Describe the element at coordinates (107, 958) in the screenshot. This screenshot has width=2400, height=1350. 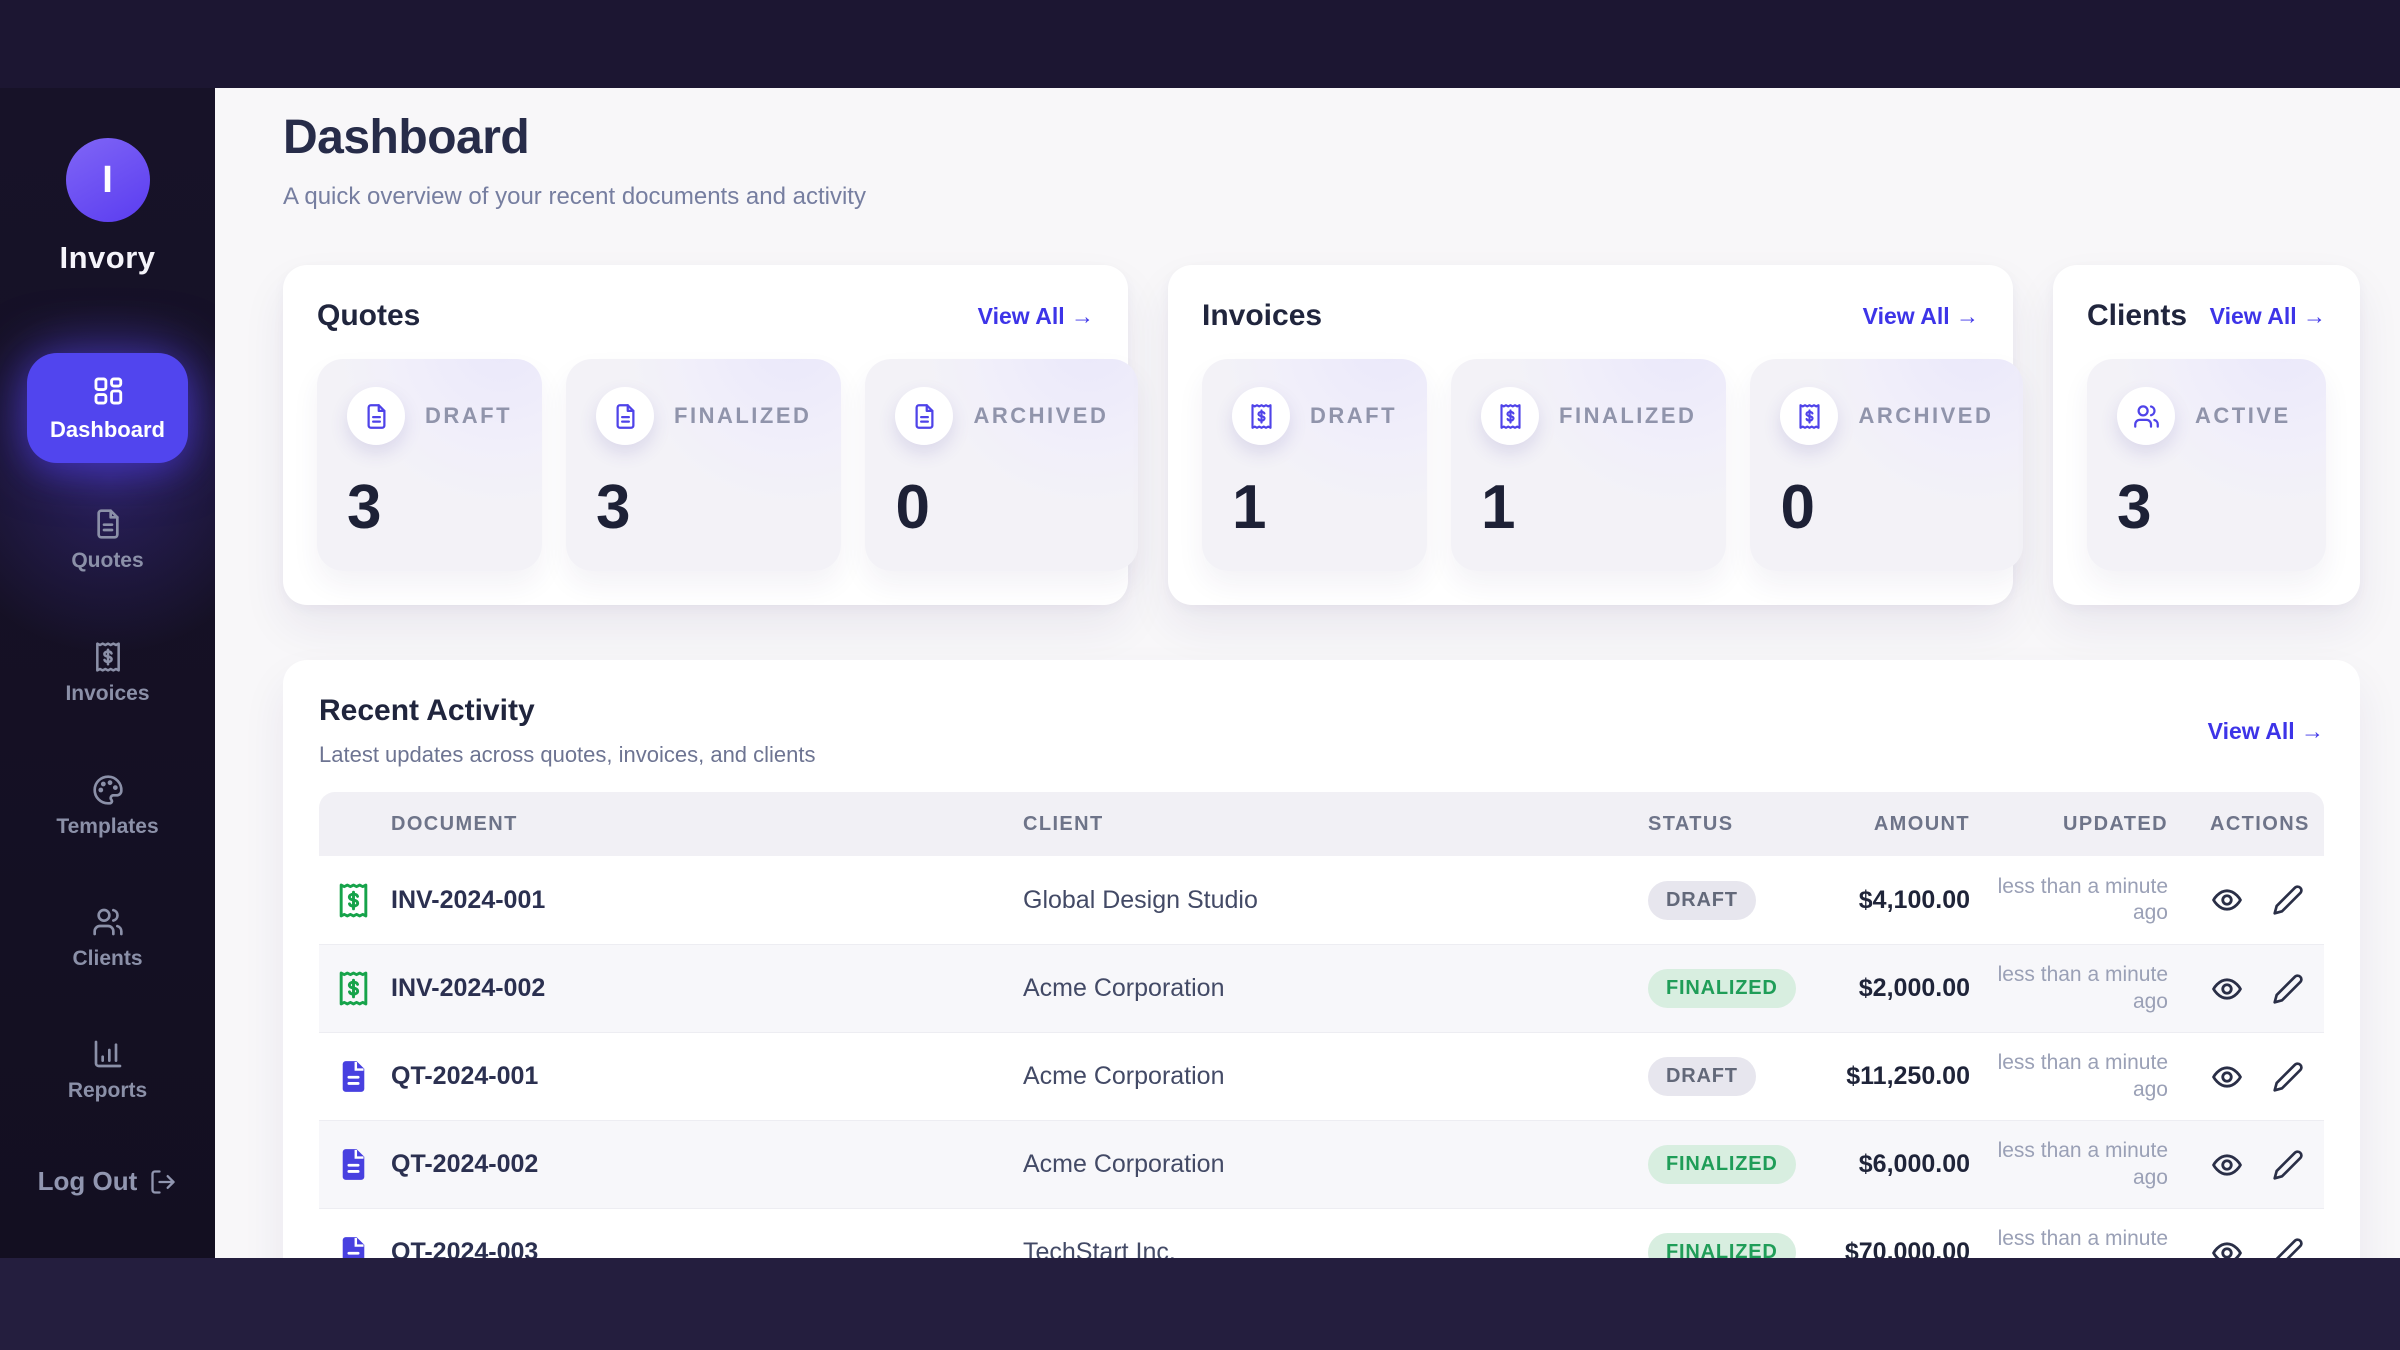
I see `sidebar-item-label: Clients` at that location.